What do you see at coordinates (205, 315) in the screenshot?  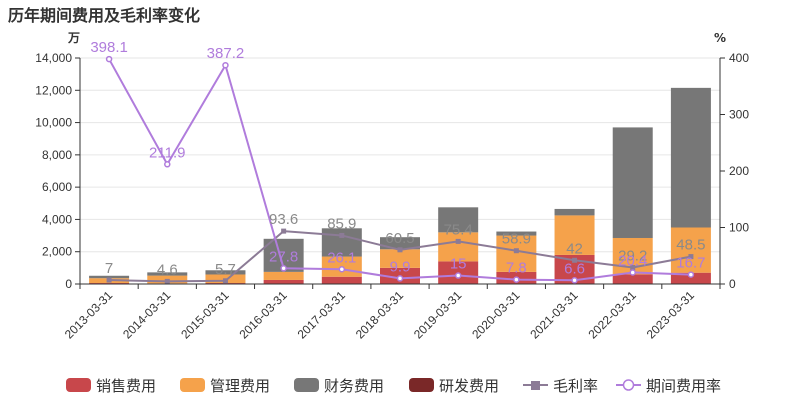 I see `x-axis-category-label: 2015-03-31` at bounding box center [205, 315].